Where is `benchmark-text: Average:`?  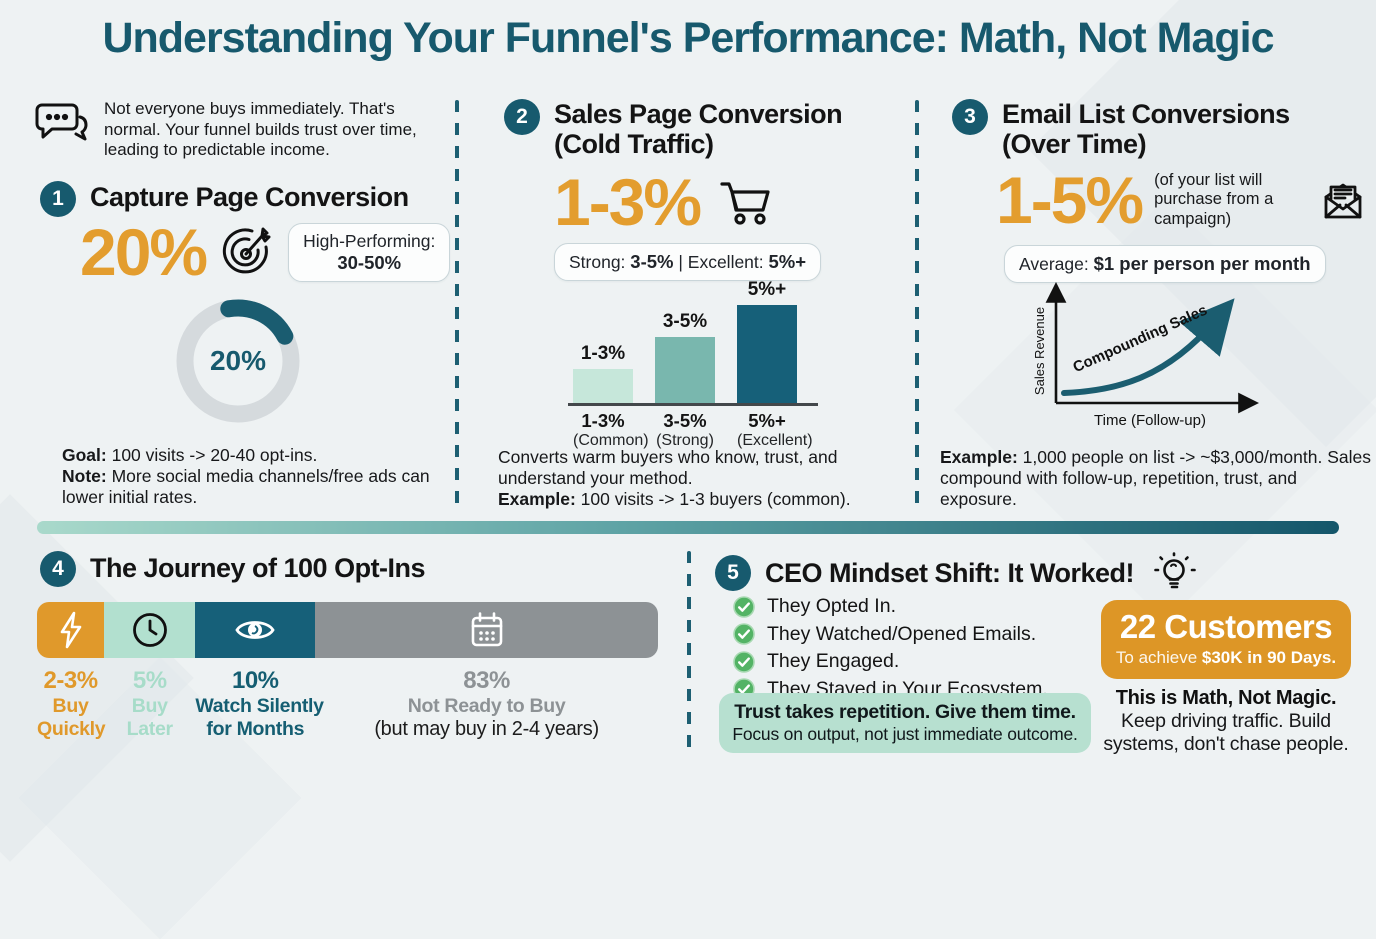 benchmark-text: Average: is located at coordinates (1056, 264).